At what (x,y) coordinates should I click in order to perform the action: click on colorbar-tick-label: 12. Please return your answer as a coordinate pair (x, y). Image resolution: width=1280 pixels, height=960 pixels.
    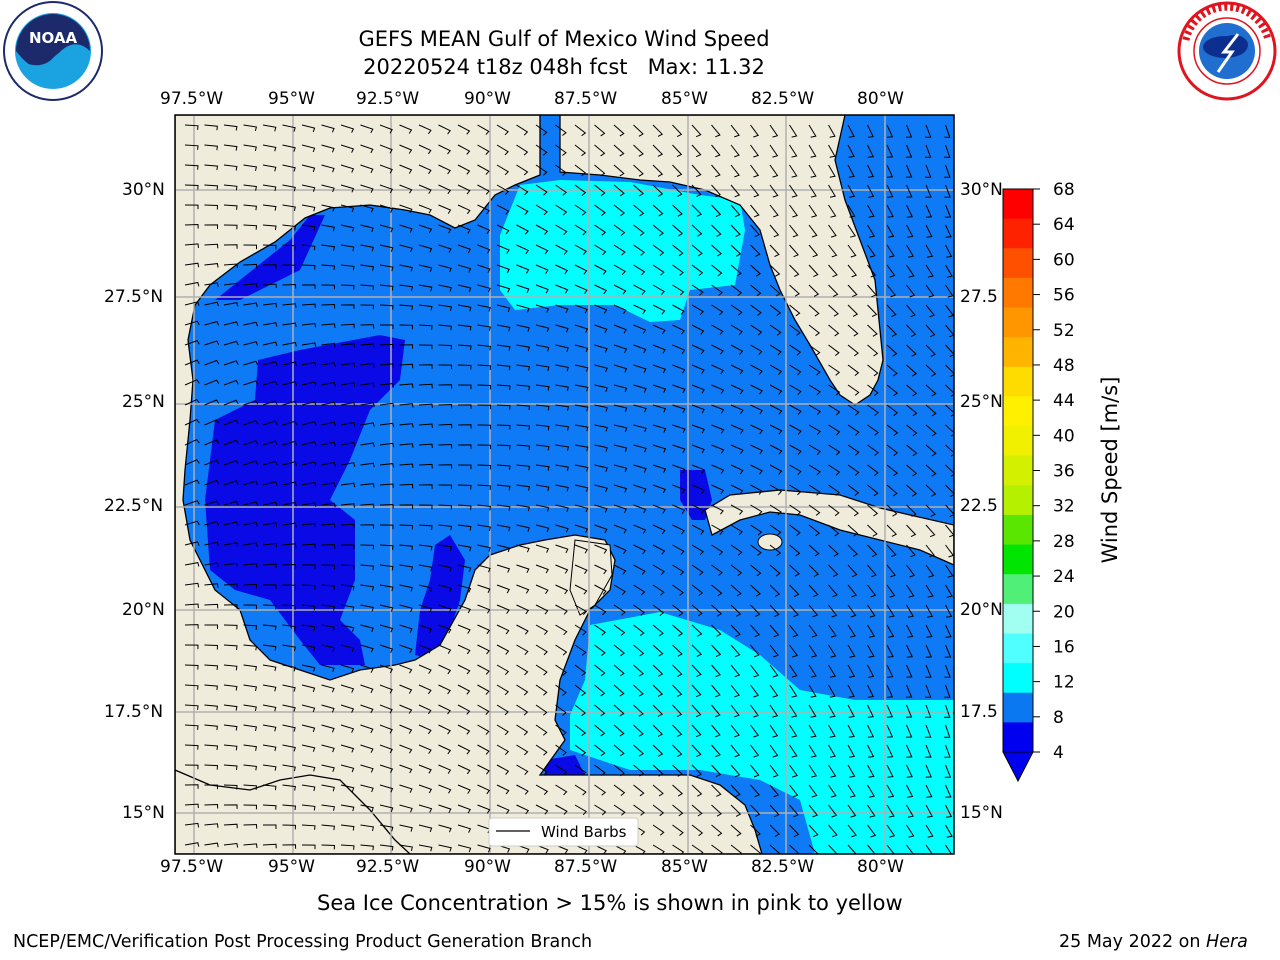
    Looking at the image, I should click on (1064, 683).